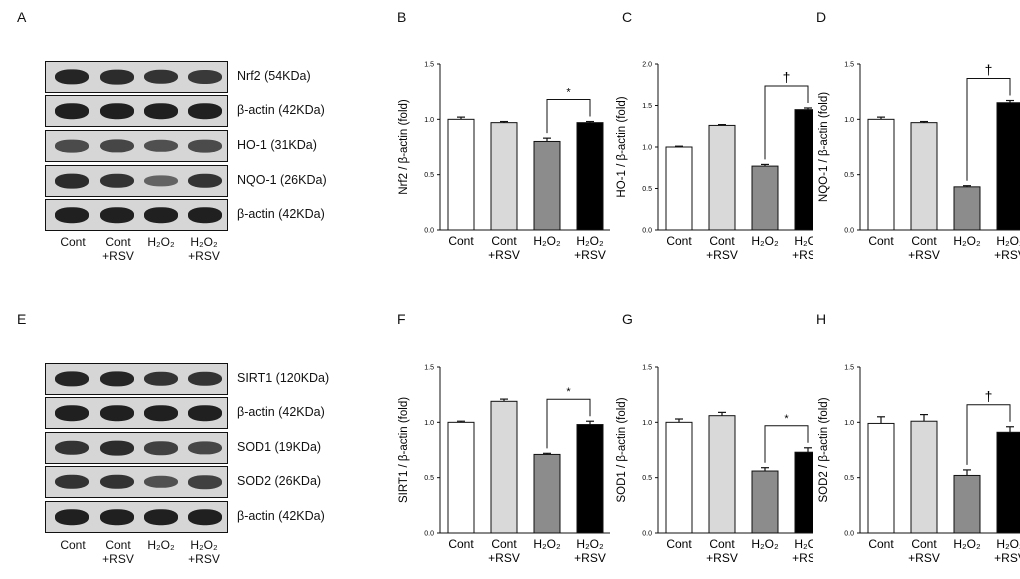 Image resolution: width=1020 pixels, height=579 pixels. Describe the element at coordinates (282, 180) in the screenshot. I see `blot-label: NQO-1 (26KDa)` at that location.